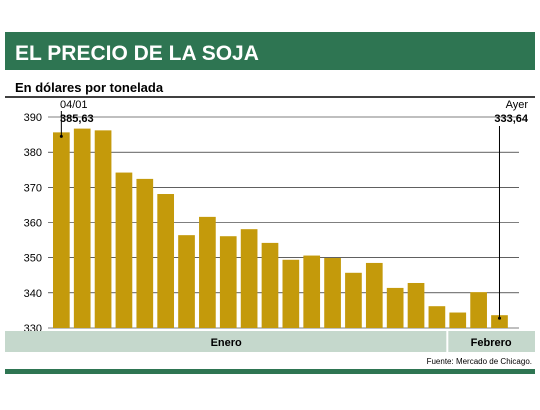 This screenshot has width=540, height=410. Describe the element at coordinates (77, 119) in the screenshot. I see `annotation-value: 385,63` at that location.